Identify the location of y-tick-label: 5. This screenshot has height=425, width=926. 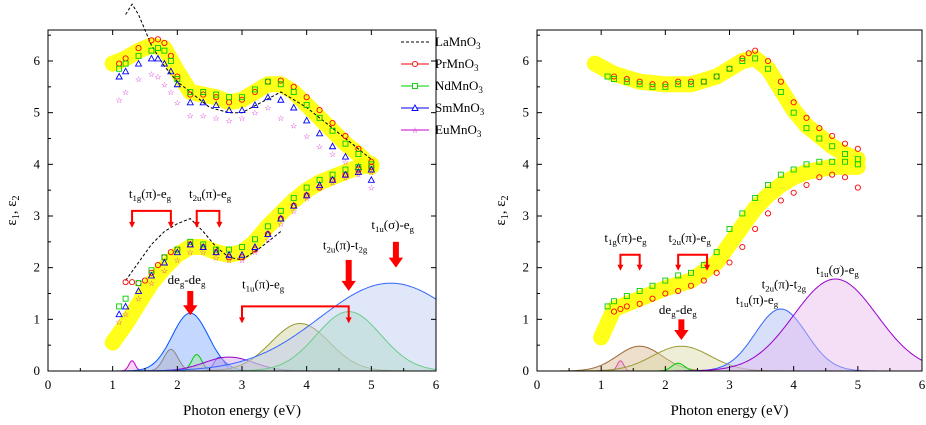
(37, 112).